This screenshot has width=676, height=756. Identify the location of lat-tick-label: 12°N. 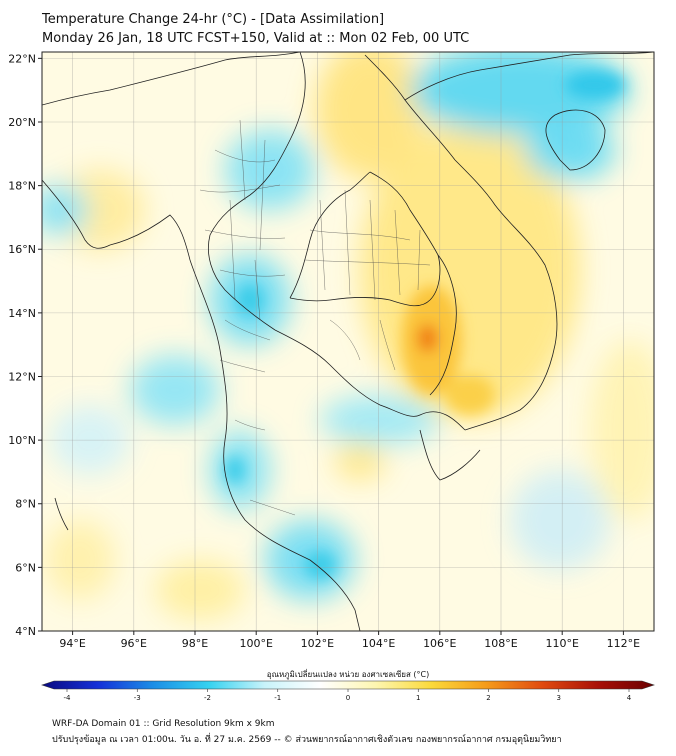
(22, 376).